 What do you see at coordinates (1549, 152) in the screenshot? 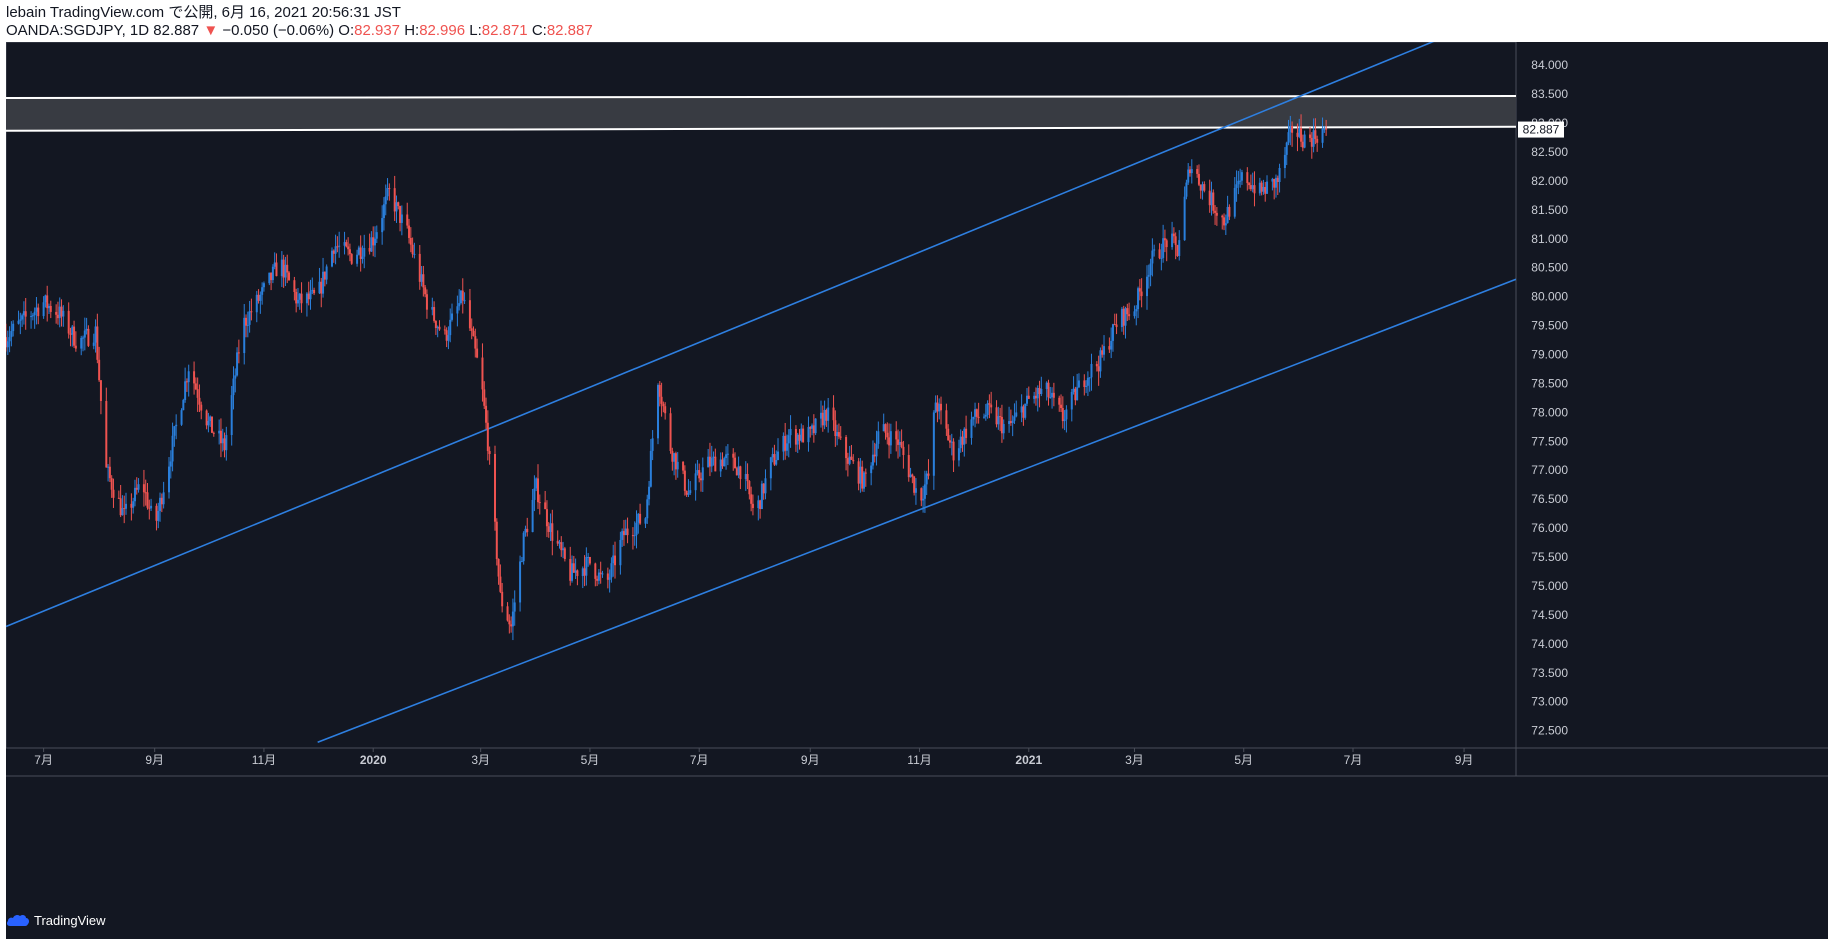
I see `y-tick-label: 82.500` at bounding box center [1549, 152].